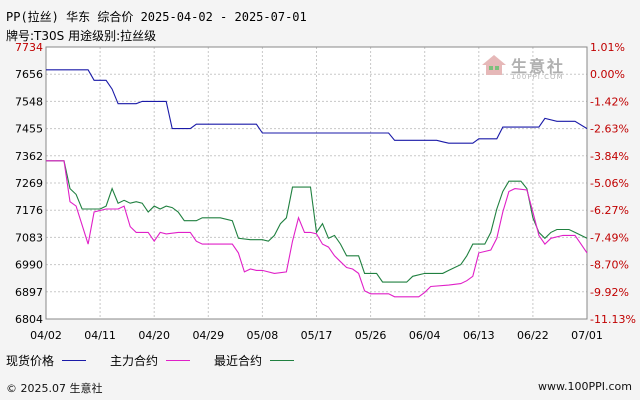 The height and width of the screenshot is (400, 640). Describe the element at coordinates (533, 335) in the screenshot. I see `x-tick-label: 06/22` at that location.